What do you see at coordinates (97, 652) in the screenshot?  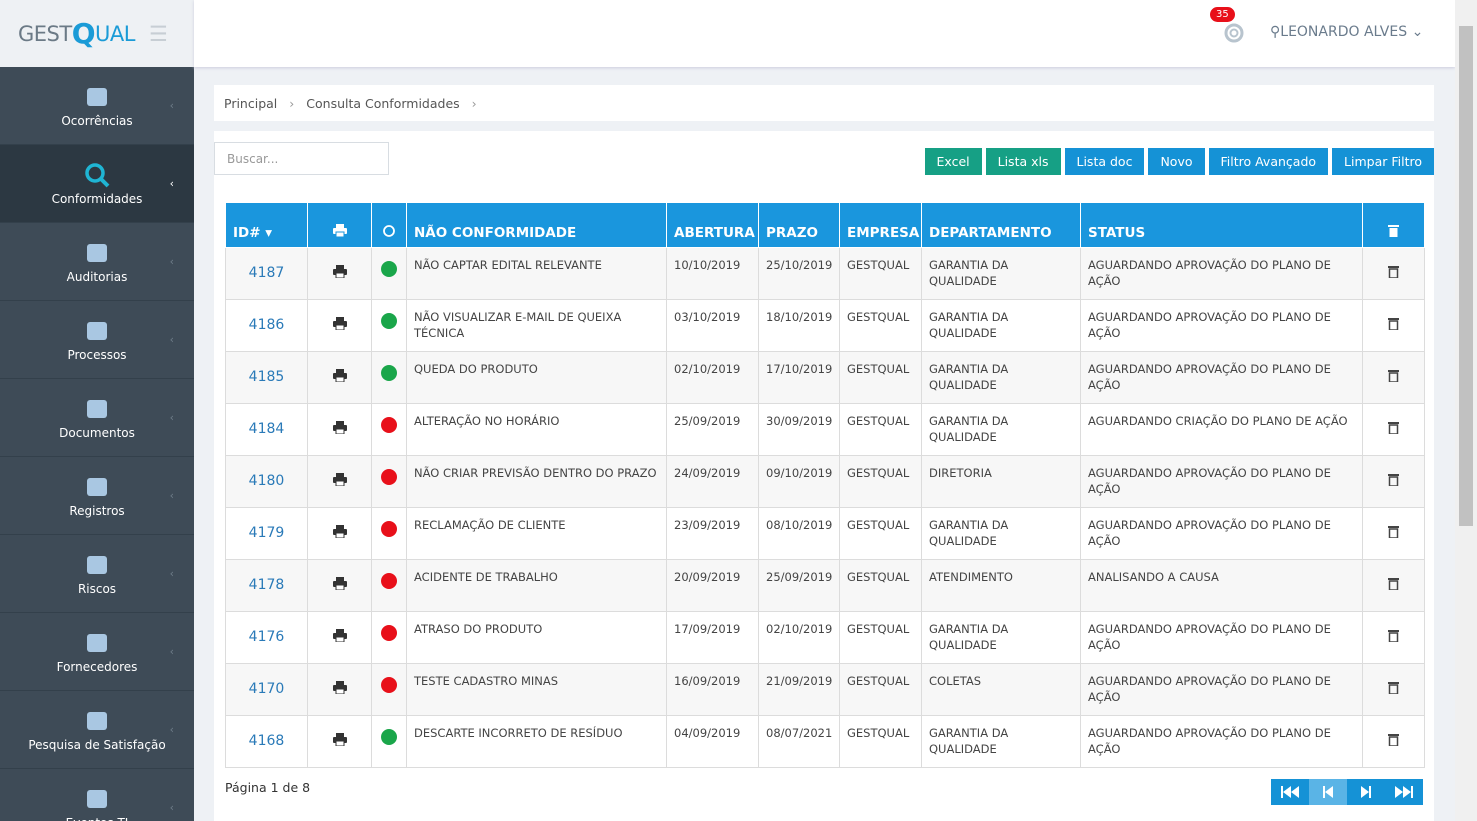 I see `menu-item: Fornecedores ‹` at bounding box center [97, 652].